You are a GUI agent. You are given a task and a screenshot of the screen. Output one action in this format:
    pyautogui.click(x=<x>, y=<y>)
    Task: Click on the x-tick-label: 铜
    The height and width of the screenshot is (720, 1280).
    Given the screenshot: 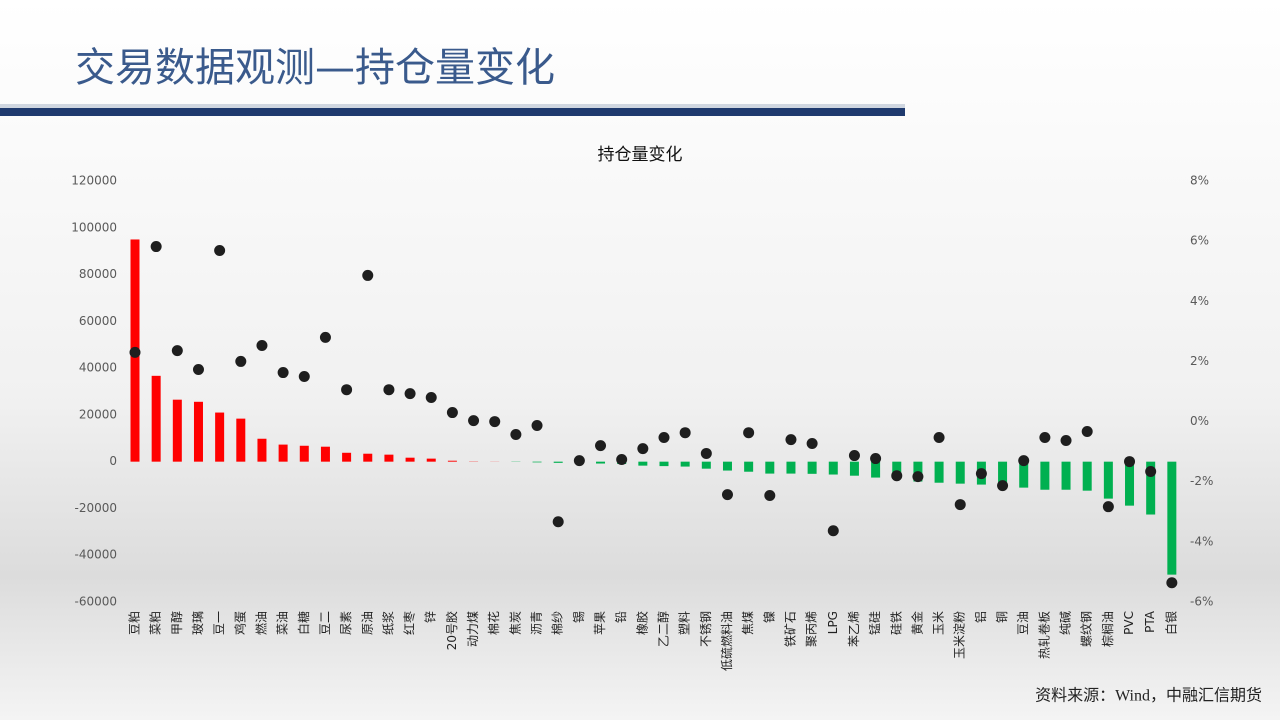 What is the action you would take?
    pyautogui.click(x=1001, y=617)
    